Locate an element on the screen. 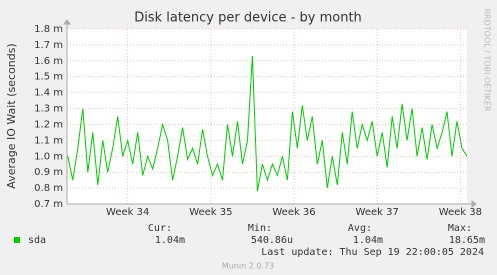 This screenshot has width=497, height=275. summary-header: Avg: is located at coordinates (360, 228).